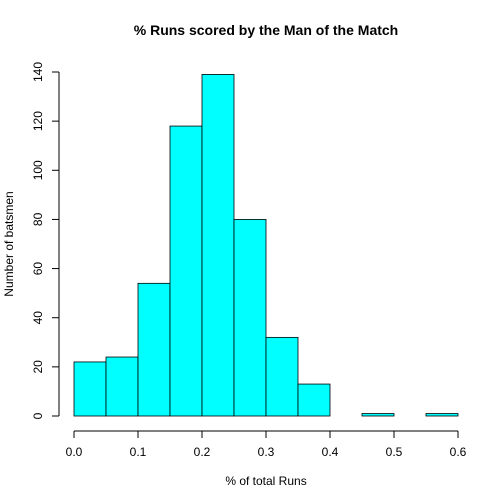  I want to click on chart-title: % Runs scored by the Man of the Match, so click(266, 30).